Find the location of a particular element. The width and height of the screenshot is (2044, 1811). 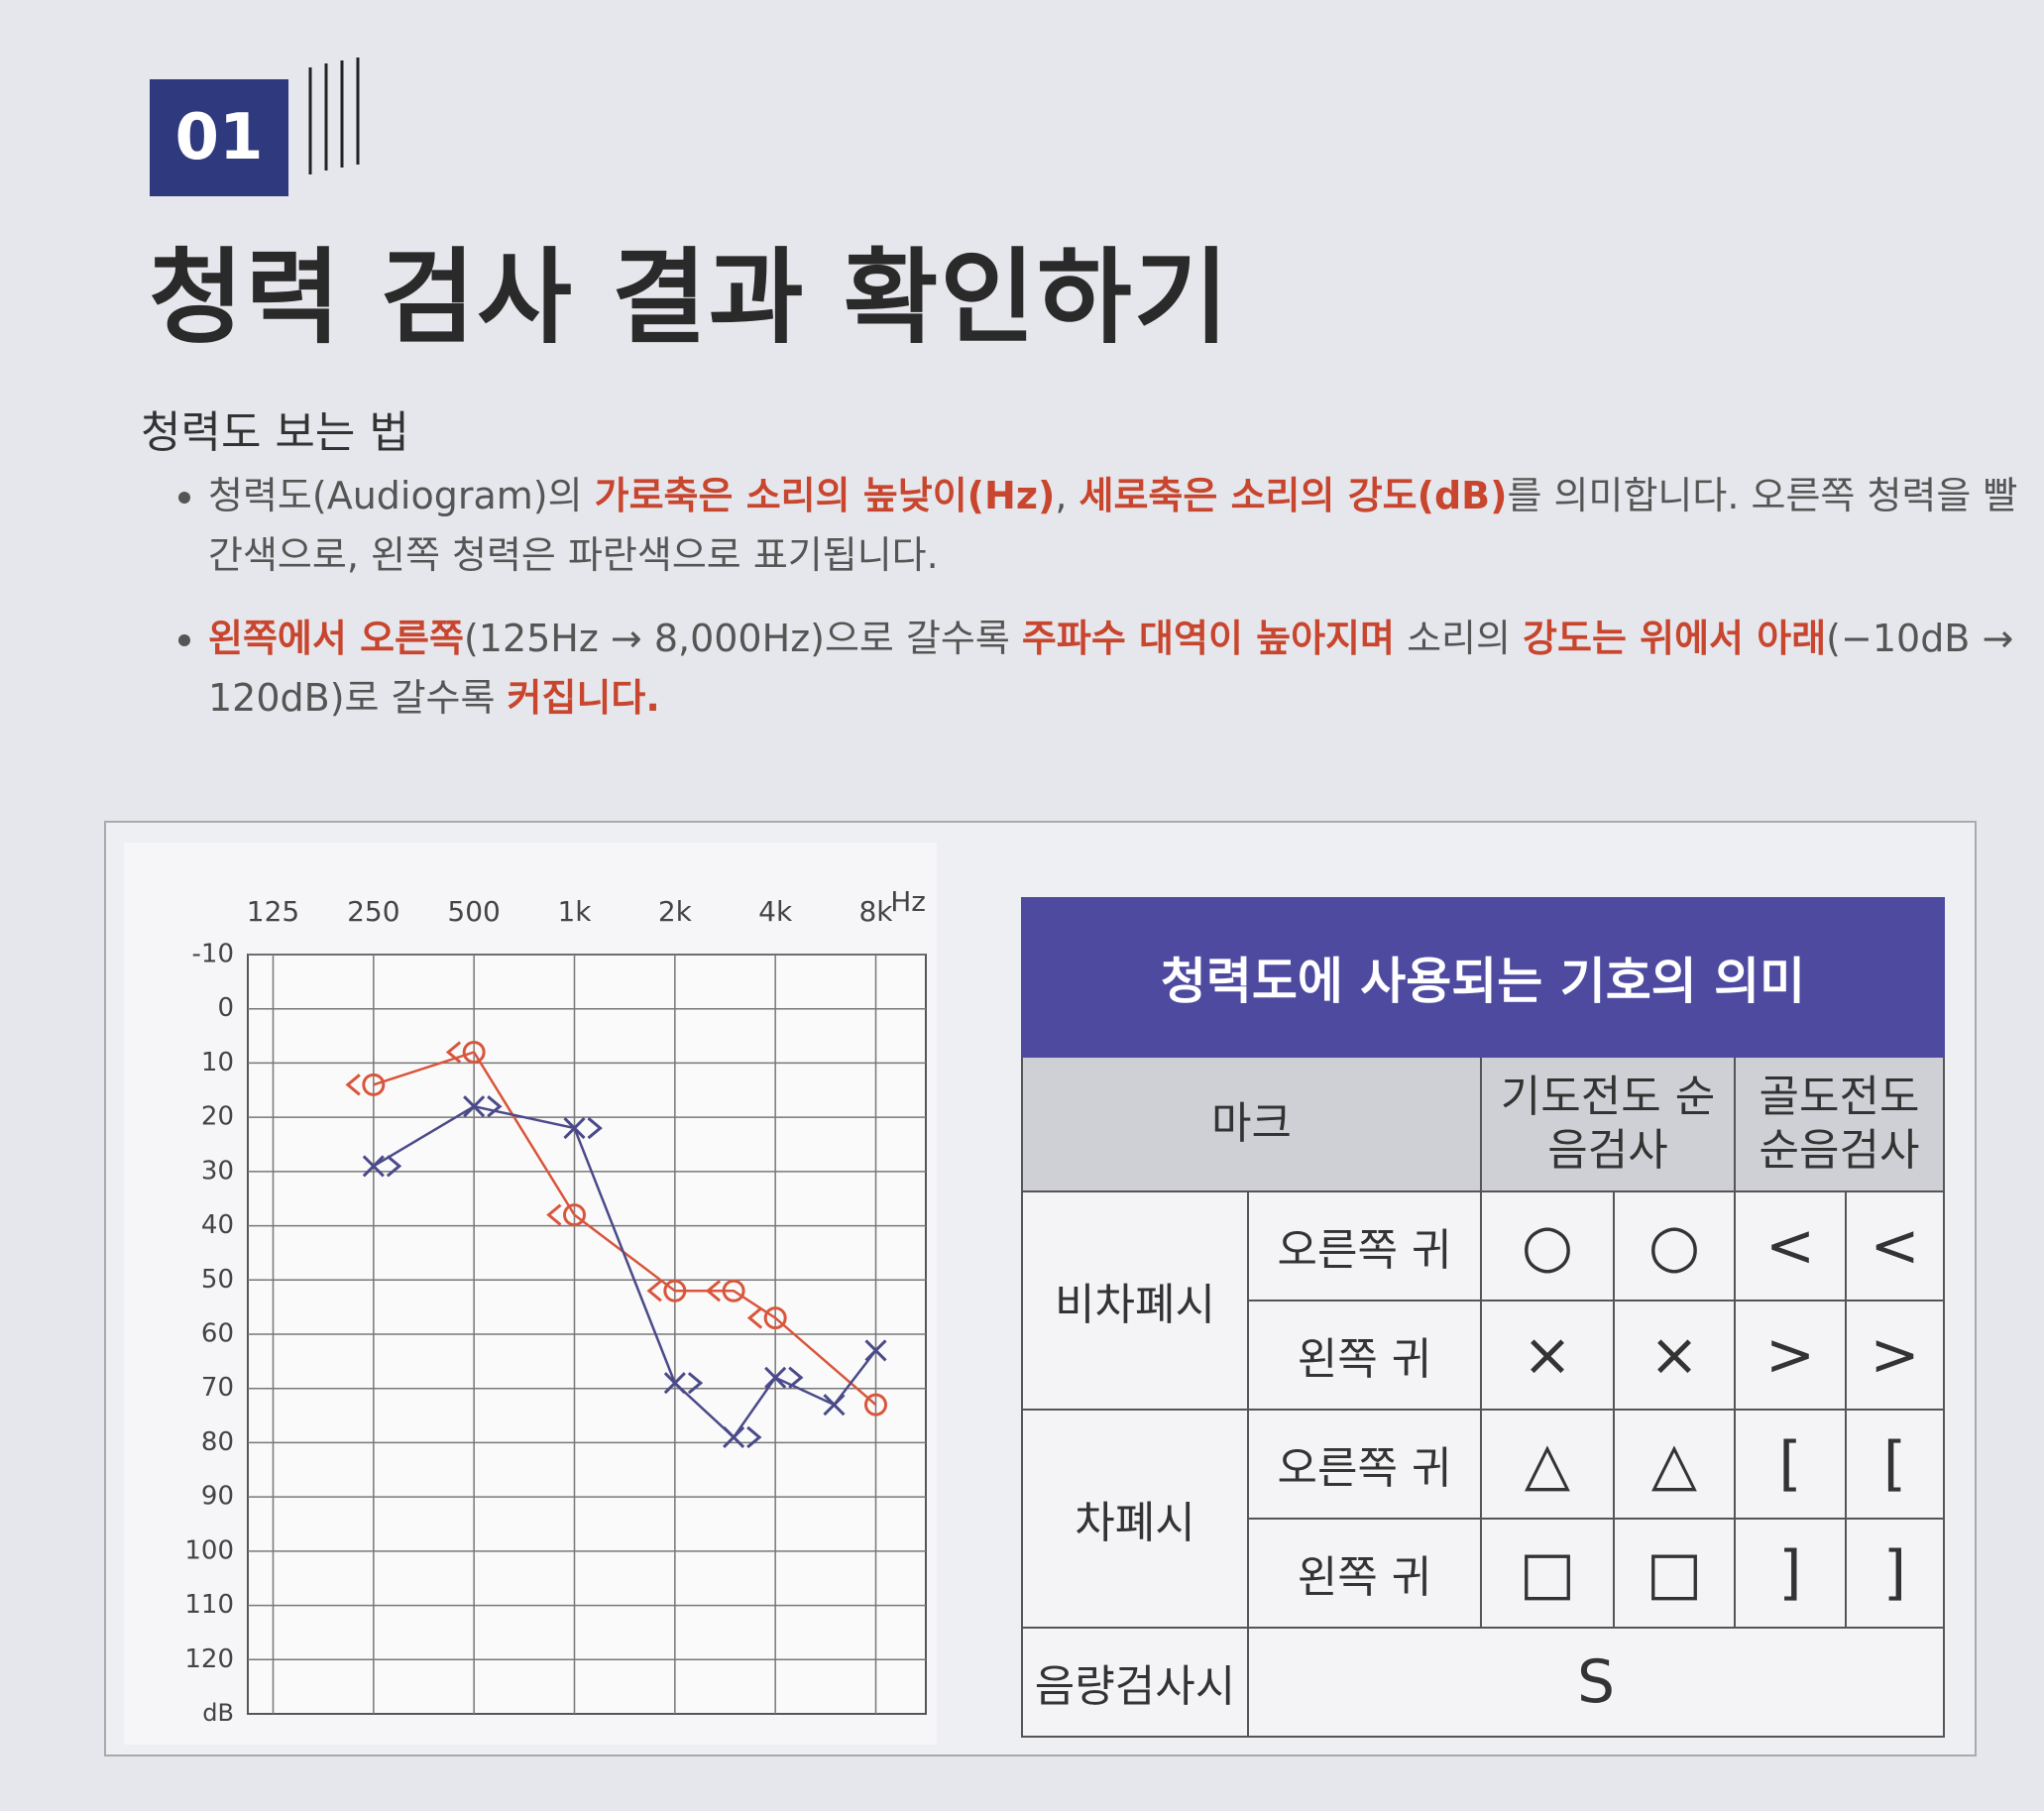

section-number: 01 is located at coordinates (219, 137).